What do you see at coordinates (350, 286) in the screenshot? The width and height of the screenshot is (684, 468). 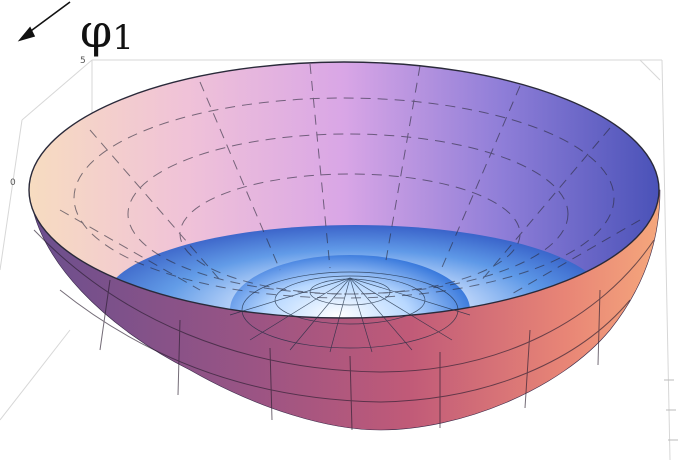 I see `central-hump` at bounding box center [350, 286].